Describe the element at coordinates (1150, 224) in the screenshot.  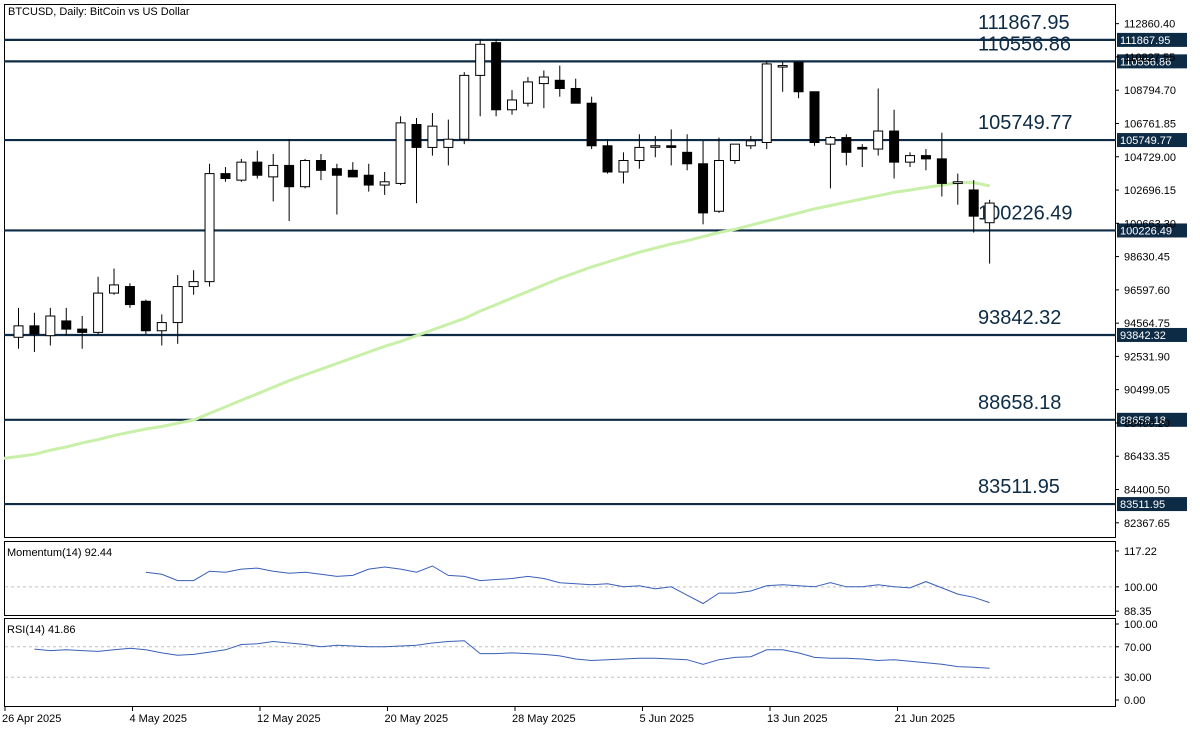
I see `price-tick-label: 100663.30` at that location.